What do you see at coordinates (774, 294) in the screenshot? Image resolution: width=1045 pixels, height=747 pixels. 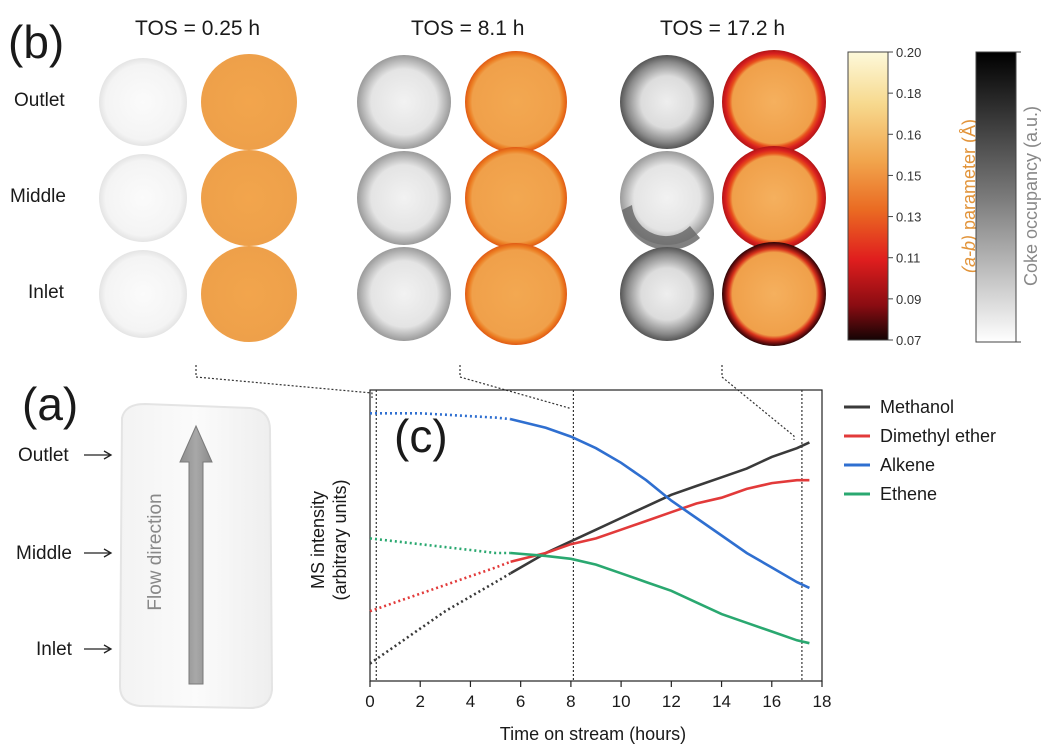 I see `param-map-2-inlet` at bounding box center [774, 294].